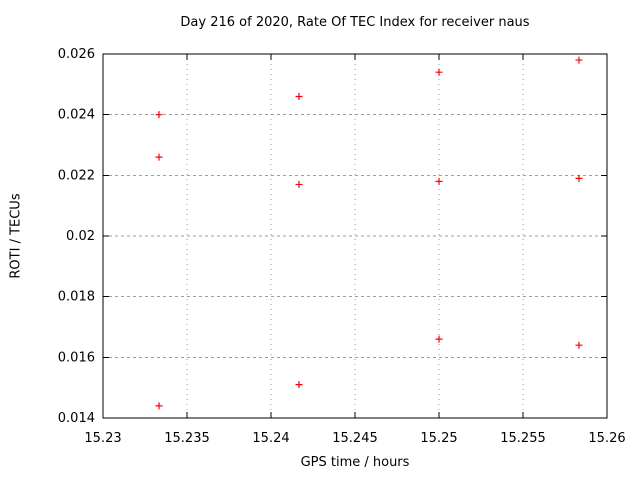 The width and height of the screenshot is (640, 480). What do you see at coordinates (76, 357) in the screenshot?
I see `y-tick-label: 0.016` at bounding box center [76, 357].